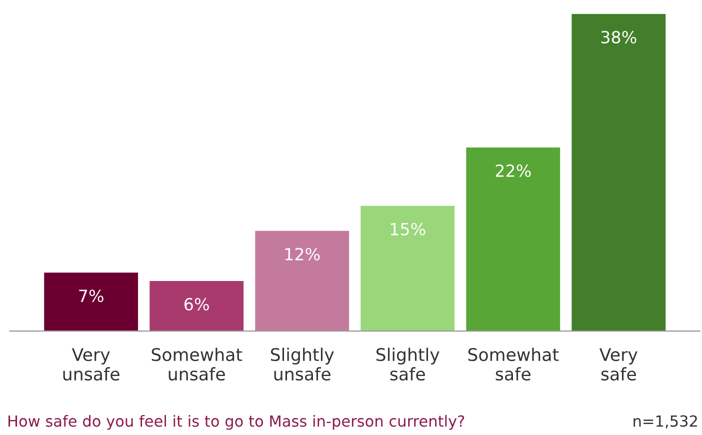  Describe the element at coordinates (91, 364) in the screenshot. I see `x-tick-label: Very unsafe` at that location.